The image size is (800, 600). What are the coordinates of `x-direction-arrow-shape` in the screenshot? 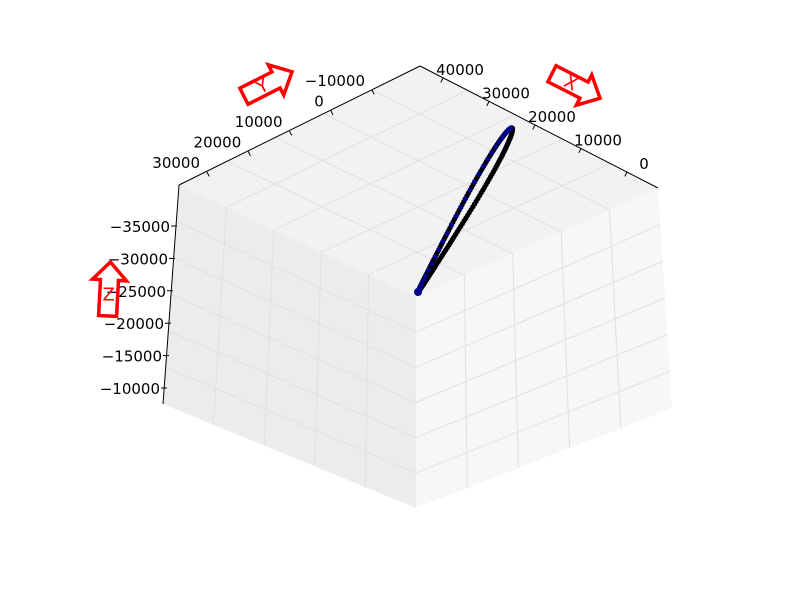 It's located at (574, 86).